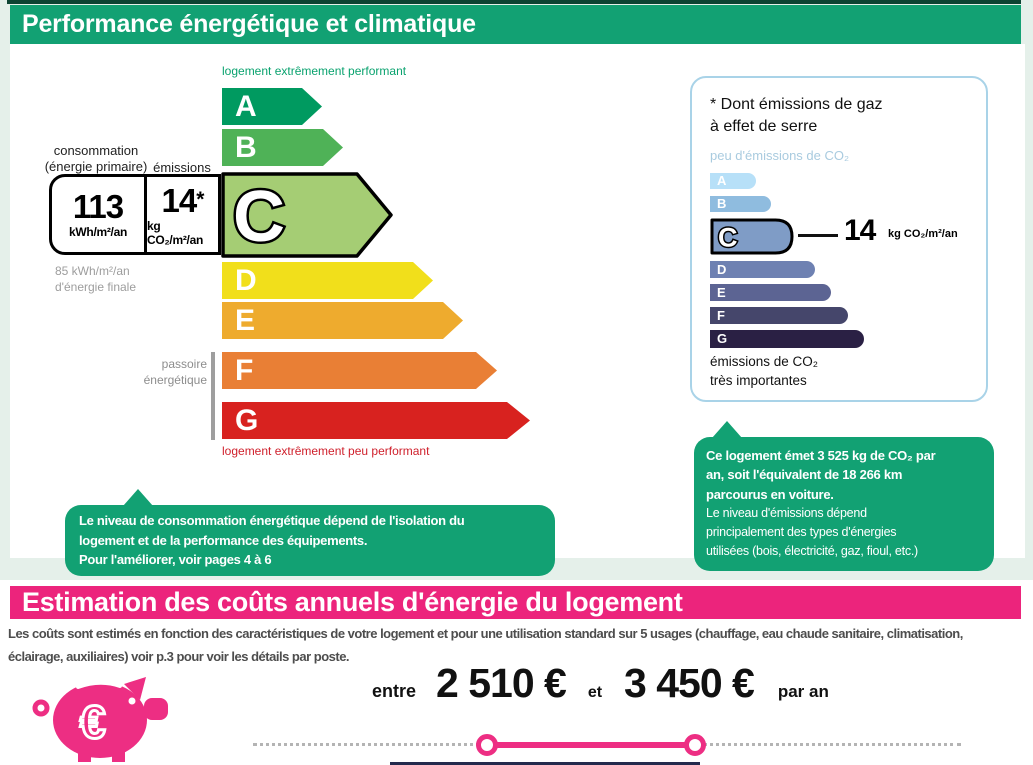 The width and height of the screenshot is (1033, 765). Describe the element at coordinates (98, 206) in the screenshot. I see `consumption-value: 113` at that location.